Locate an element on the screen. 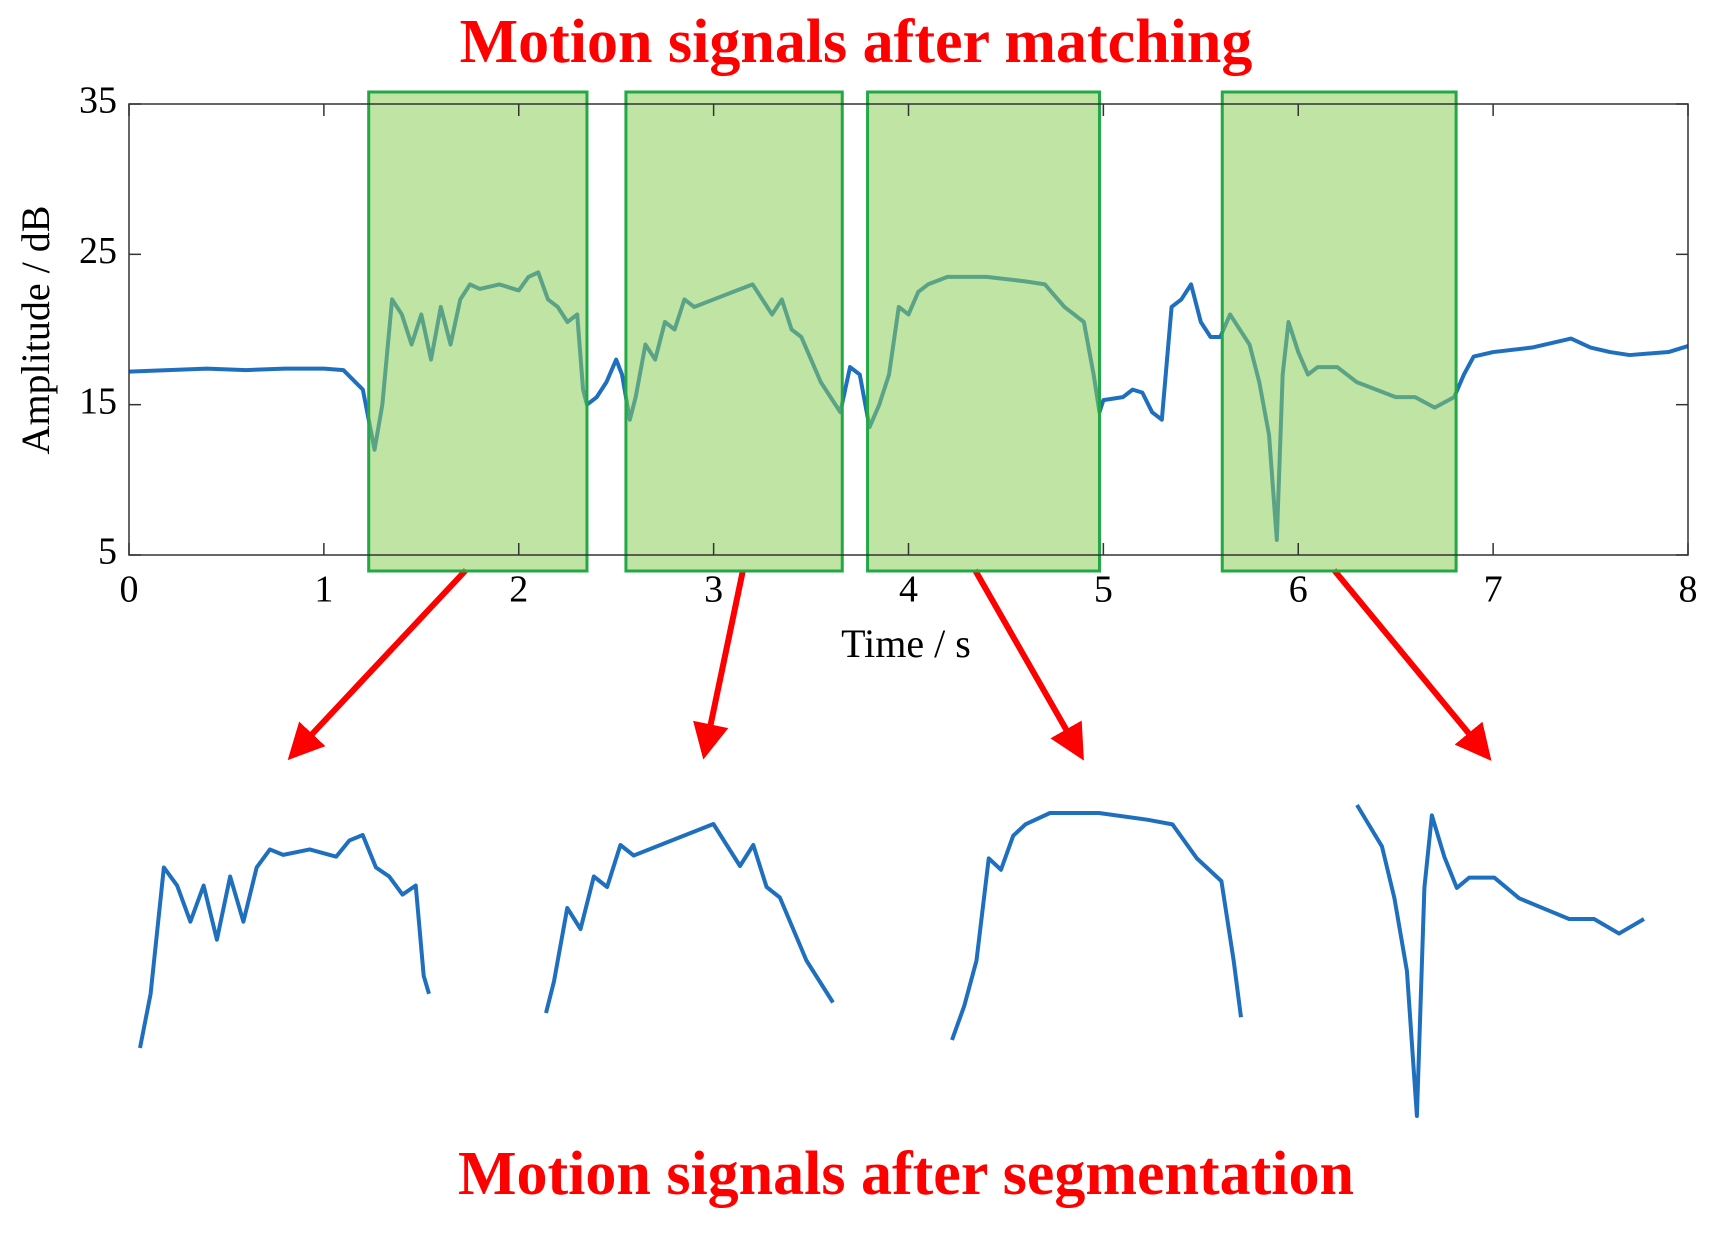 The width and height of the screenshot is (1712, 1235). y-axis-label: Amplitude / dB is located at coordinates (35, 330).